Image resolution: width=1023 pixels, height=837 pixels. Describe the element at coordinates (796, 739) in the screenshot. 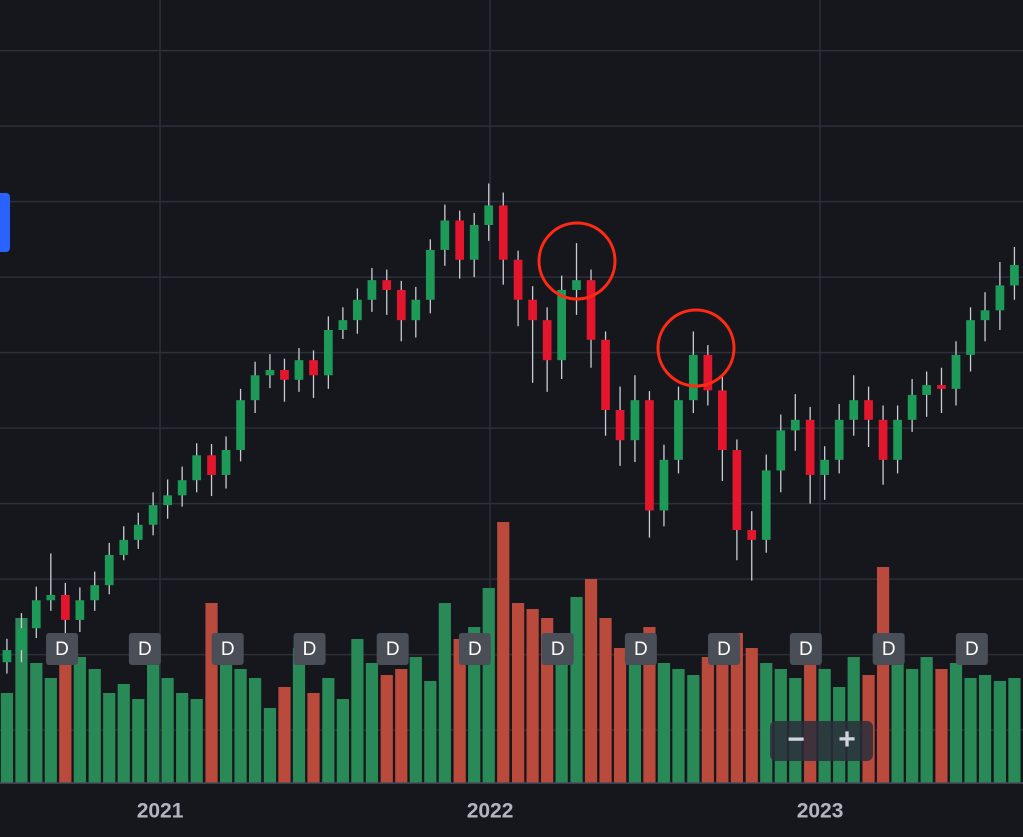

I see `zoom-out-button: −` at that location.